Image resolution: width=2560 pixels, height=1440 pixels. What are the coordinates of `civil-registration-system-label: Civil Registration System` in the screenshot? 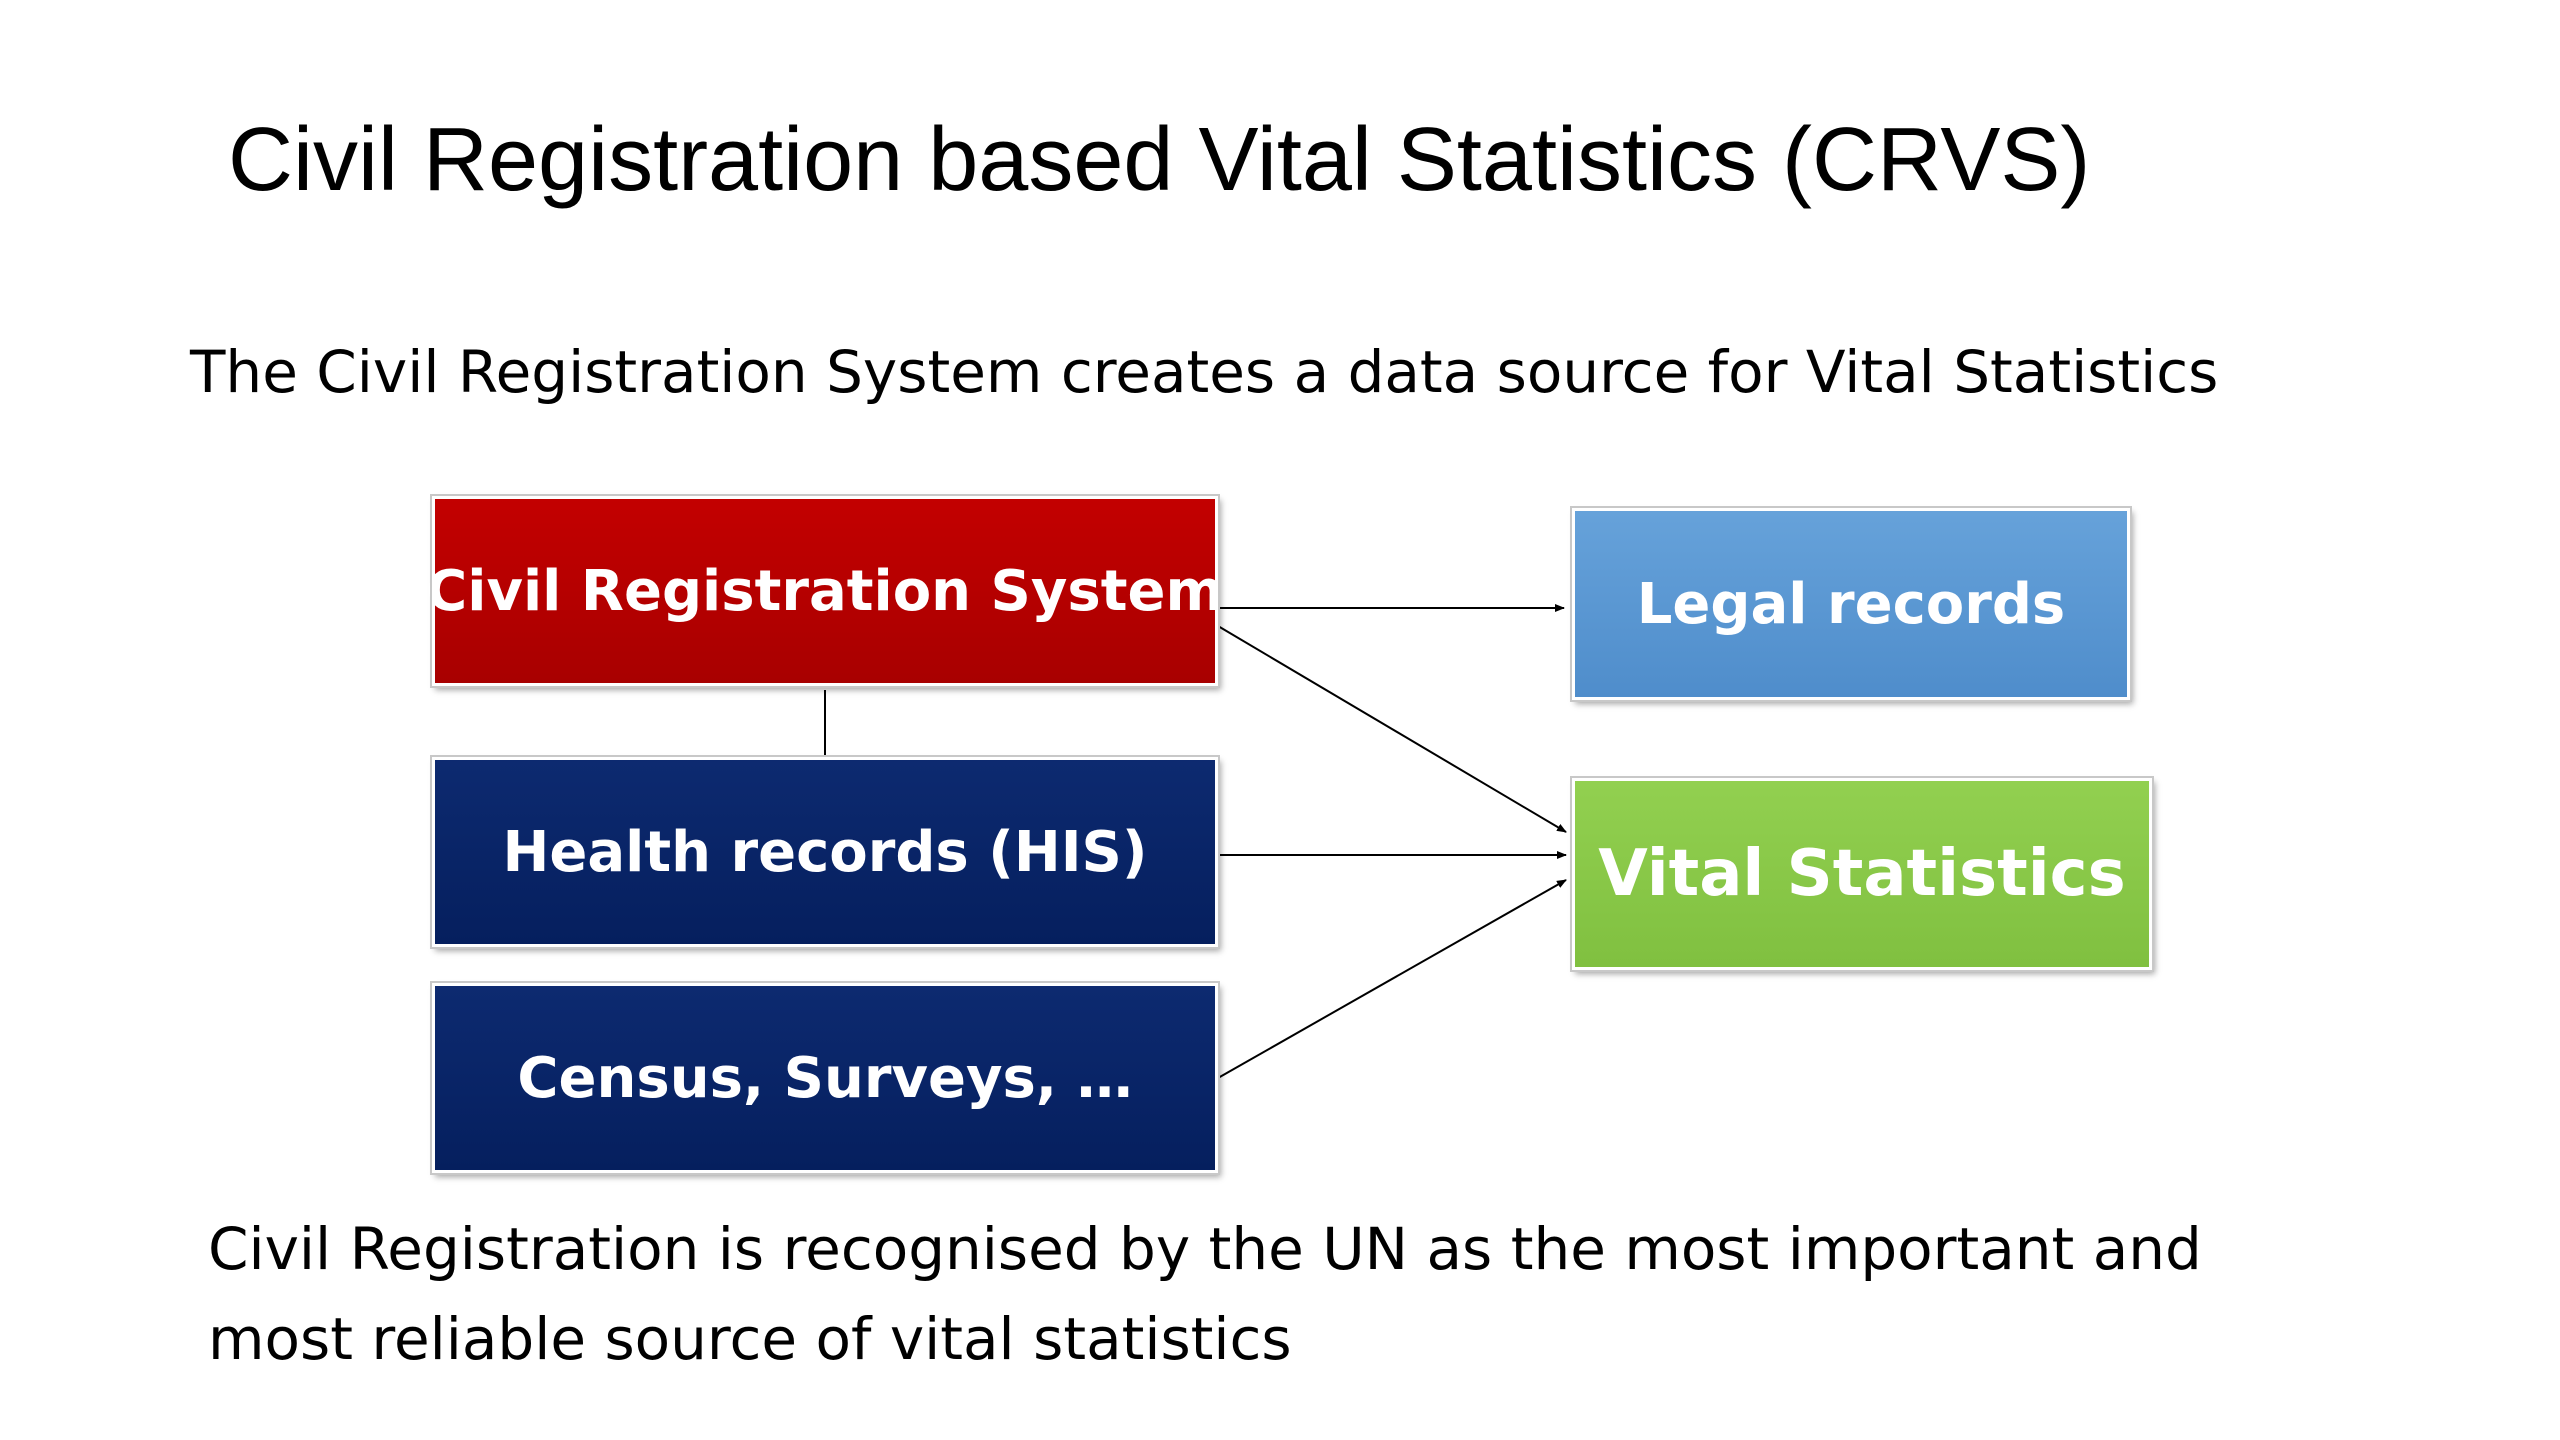 It's located at (825, 591).